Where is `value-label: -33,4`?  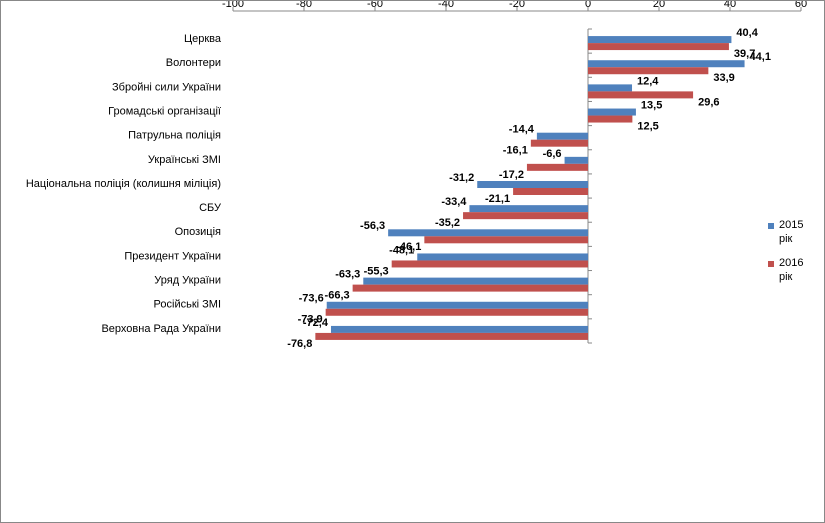
value-label: -33,4 is located at coordinates (454, 202).